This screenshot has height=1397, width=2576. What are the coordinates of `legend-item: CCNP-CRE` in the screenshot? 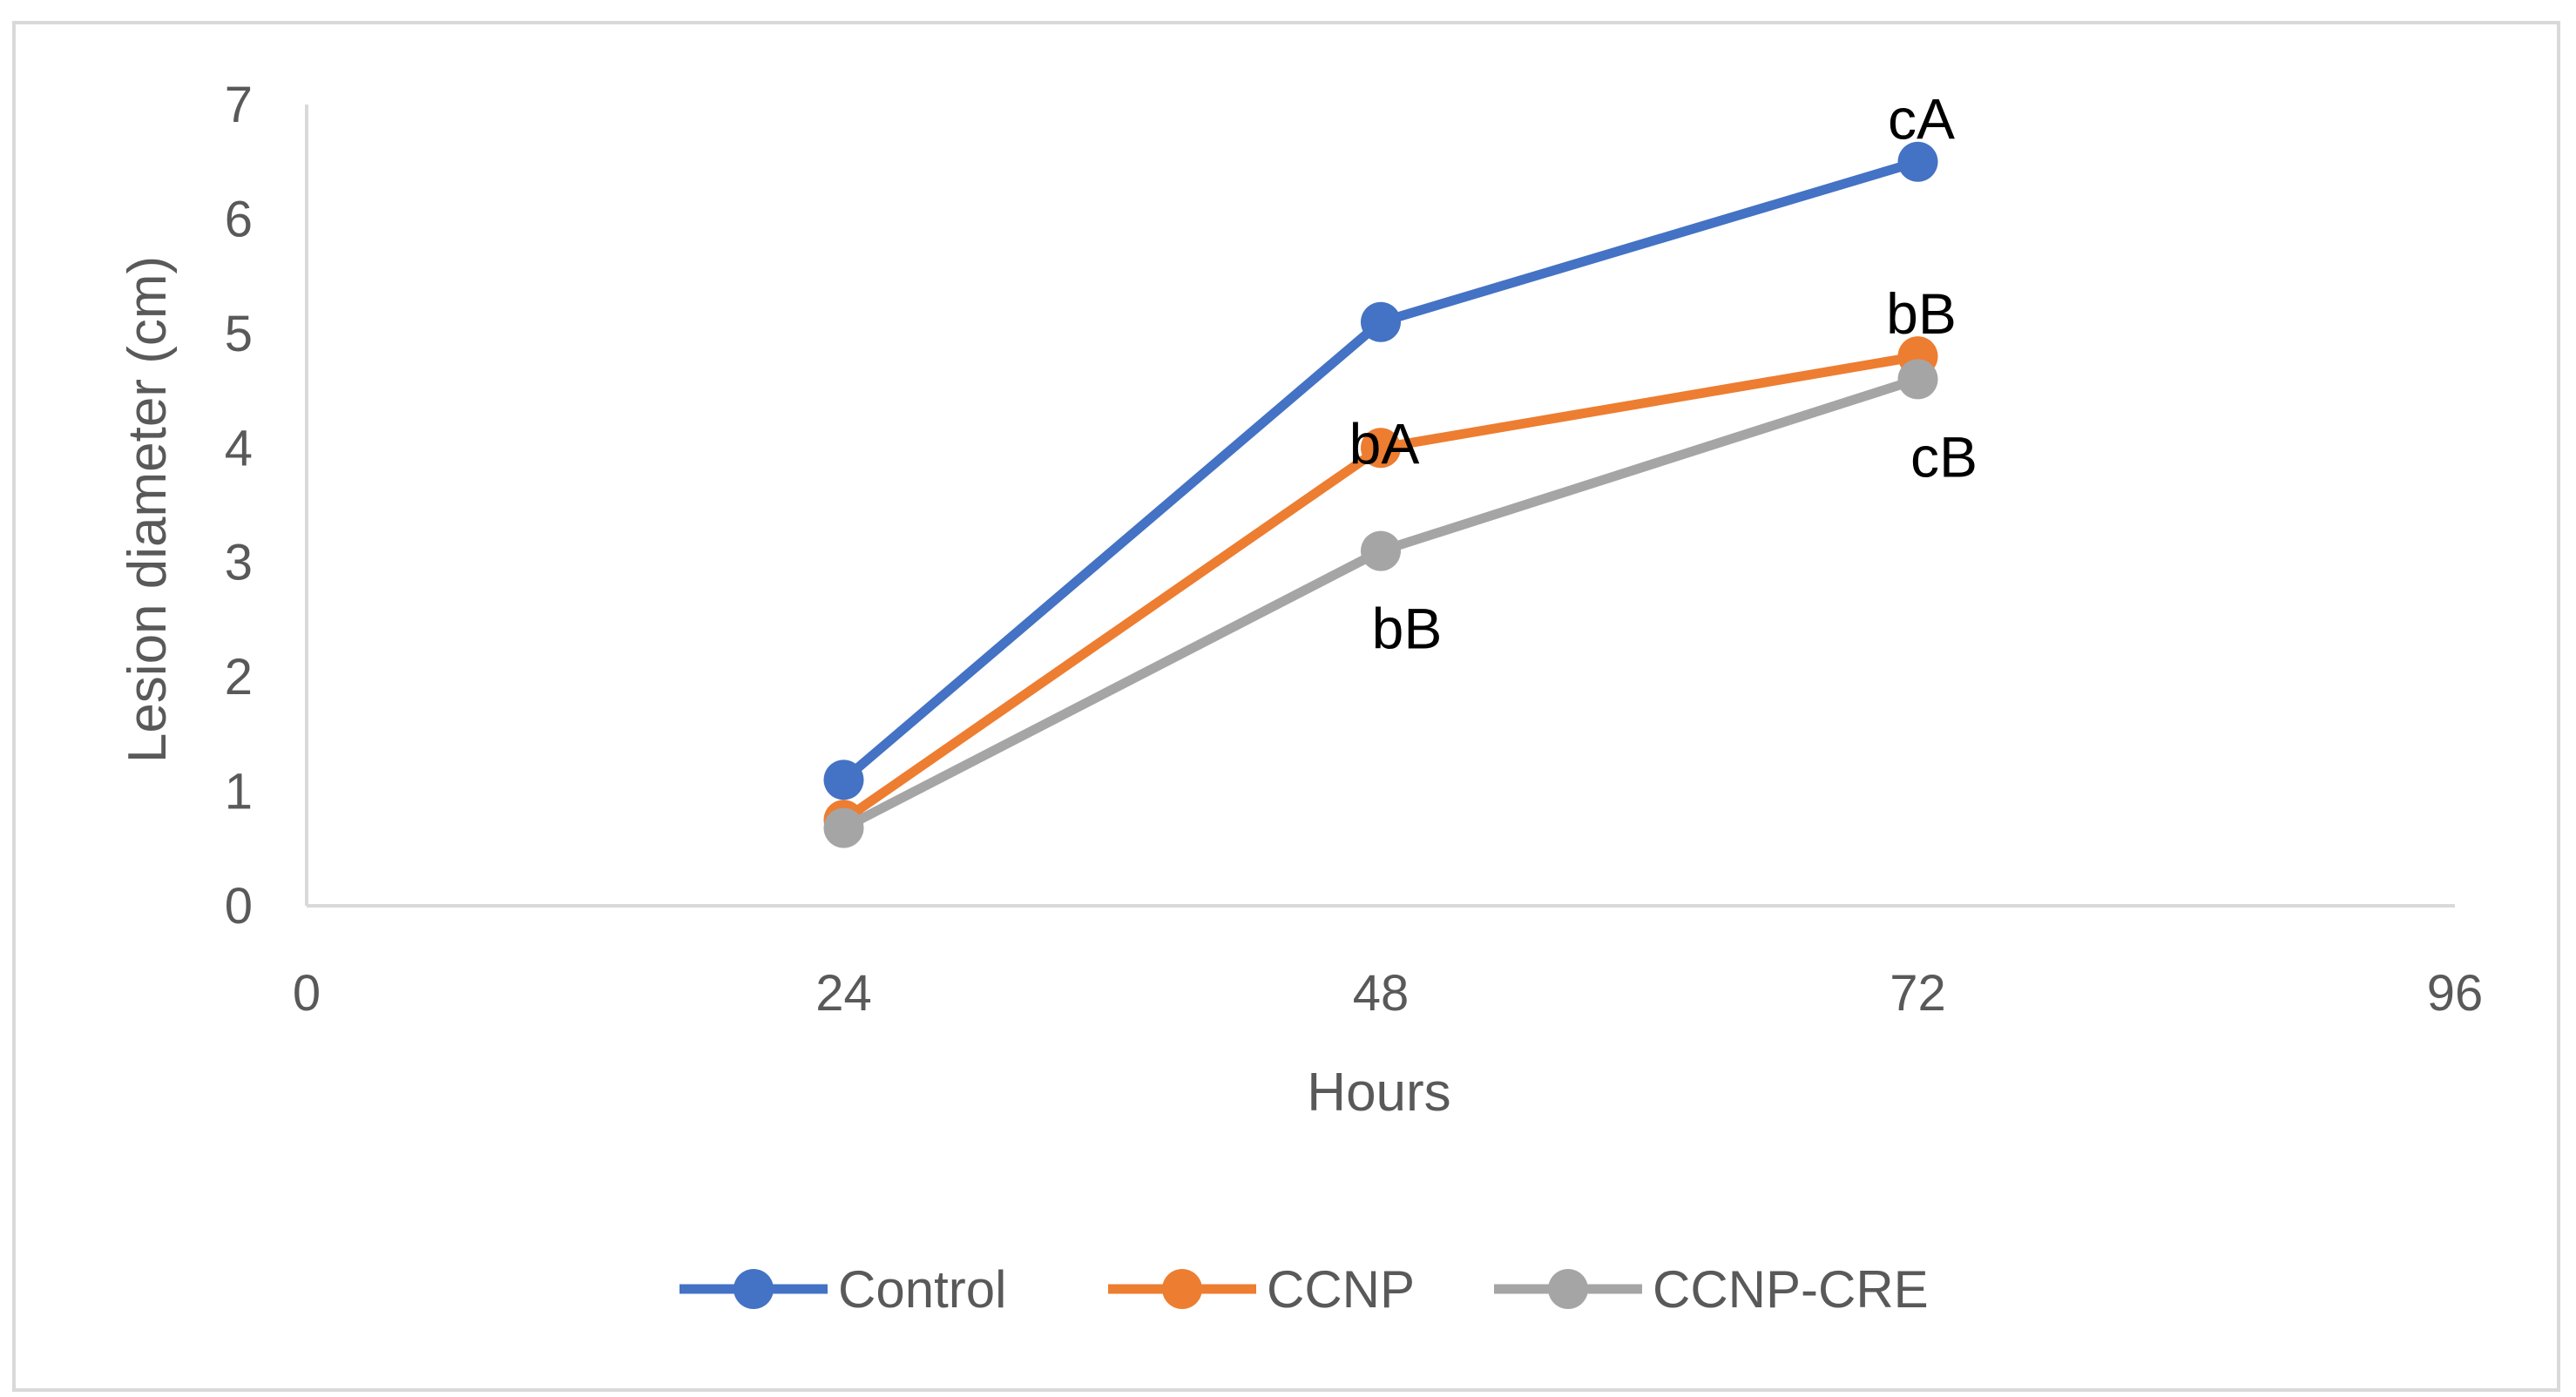 It's located at (1711, 1289).